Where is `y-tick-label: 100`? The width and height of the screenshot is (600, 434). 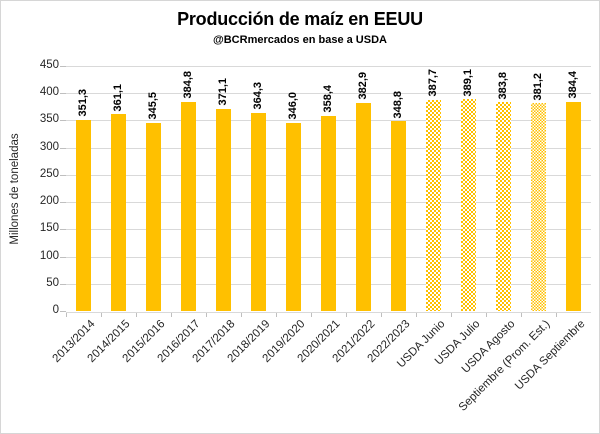 y-tick-label: 100 is located at coordinates (49, 255).